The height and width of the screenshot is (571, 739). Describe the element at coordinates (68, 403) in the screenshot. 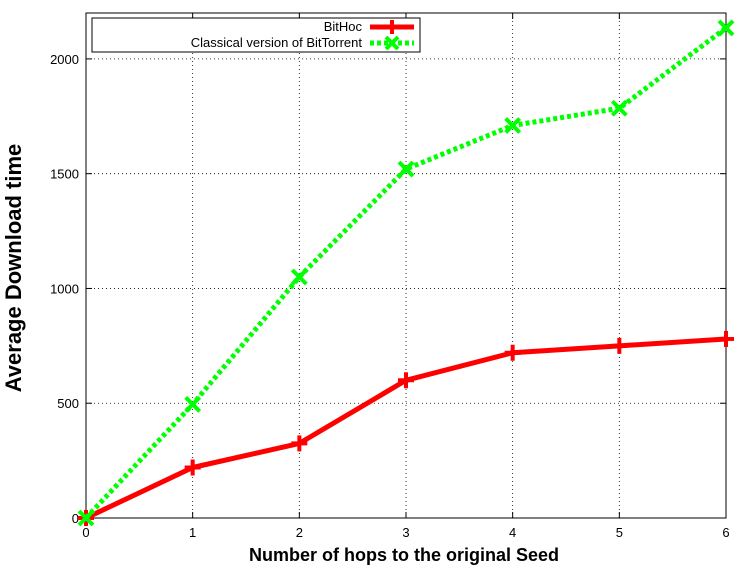

I see `y-tick-label: 500` at that location.